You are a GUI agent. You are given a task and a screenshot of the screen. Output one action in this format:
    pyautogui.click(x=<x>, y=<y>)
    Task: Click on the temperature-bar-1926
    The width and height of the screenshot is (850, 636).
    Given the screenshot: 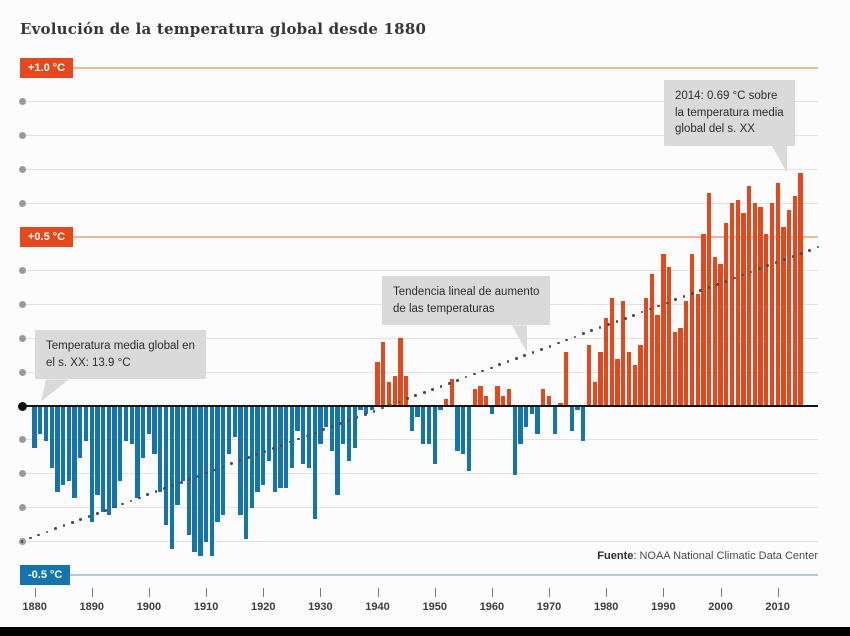 What is the action you would take?
    pyautogui.click(x=297, y=419)
    